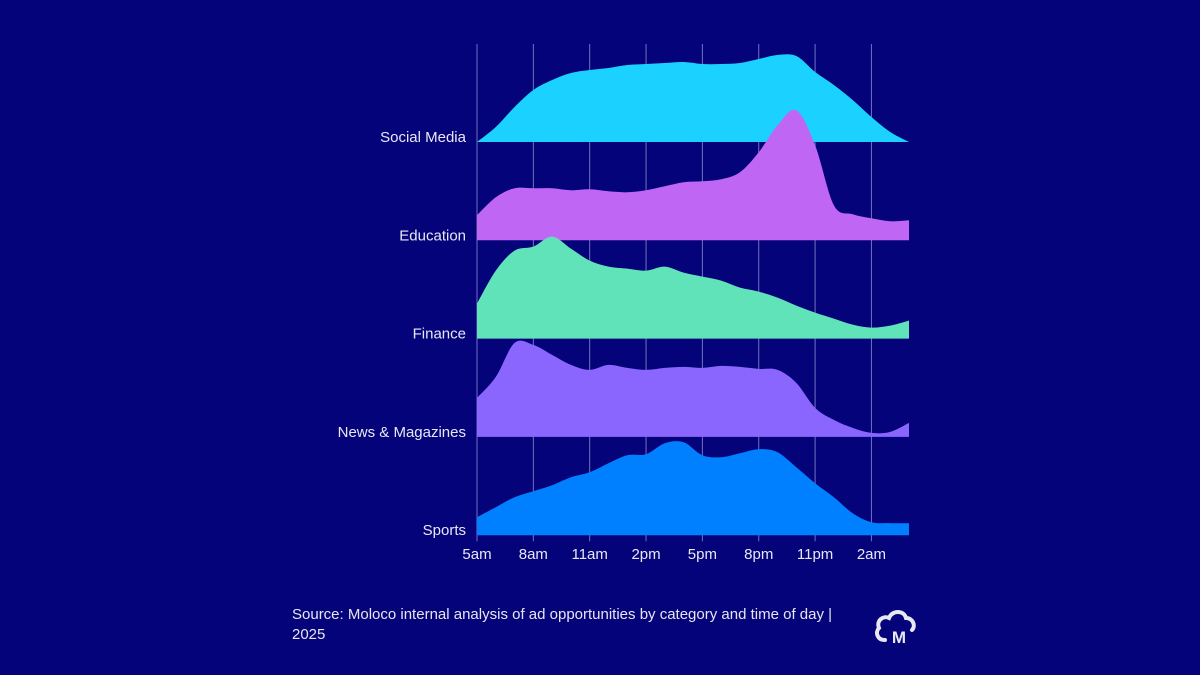  I want to click on x-tick-label: 11pm, so click(815, 554).